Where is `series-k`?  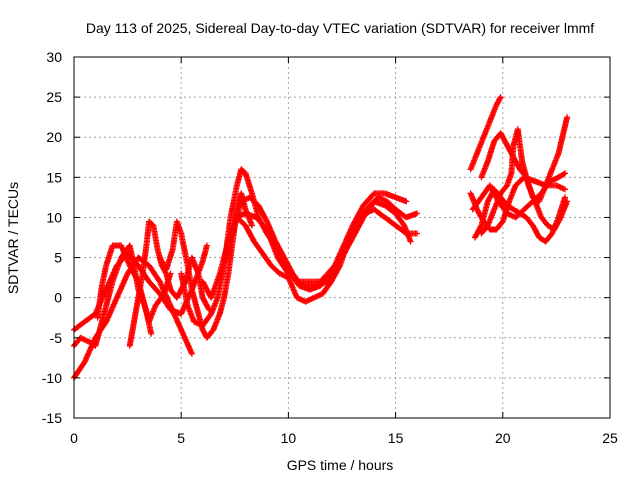 series-k is located at coordinates (485, 133).